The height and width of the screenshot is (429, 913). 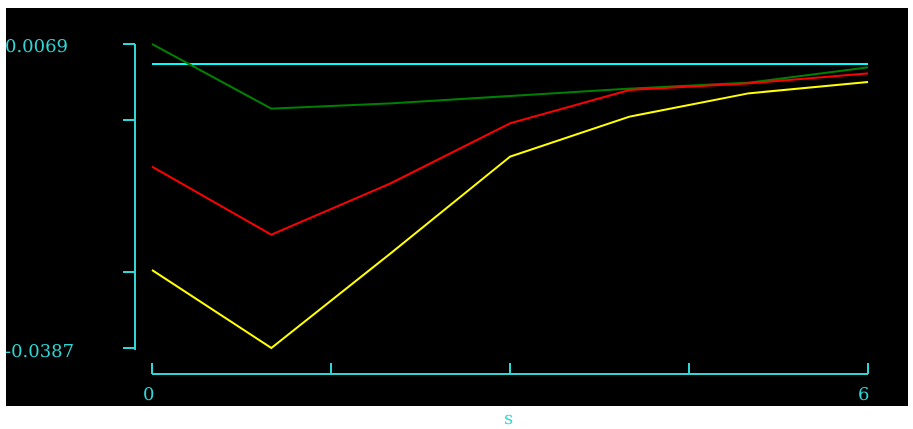 I want to click on y-tick-label-bottom: -0.0387, so click(x=39, y=351).